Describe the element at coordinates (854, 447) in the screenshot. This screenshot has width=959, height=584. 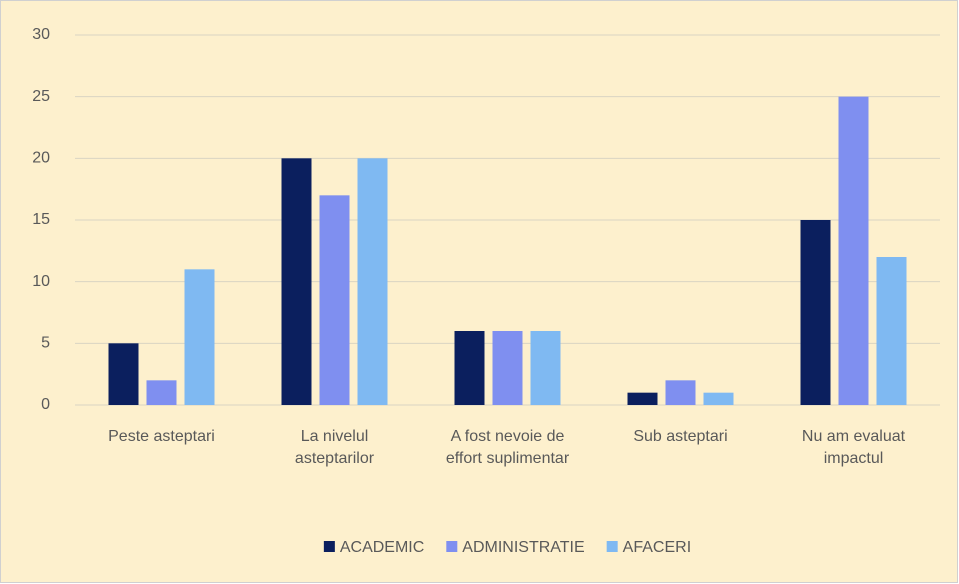
I see `x-tick-label: Nu am evaluat impactul` at that location.